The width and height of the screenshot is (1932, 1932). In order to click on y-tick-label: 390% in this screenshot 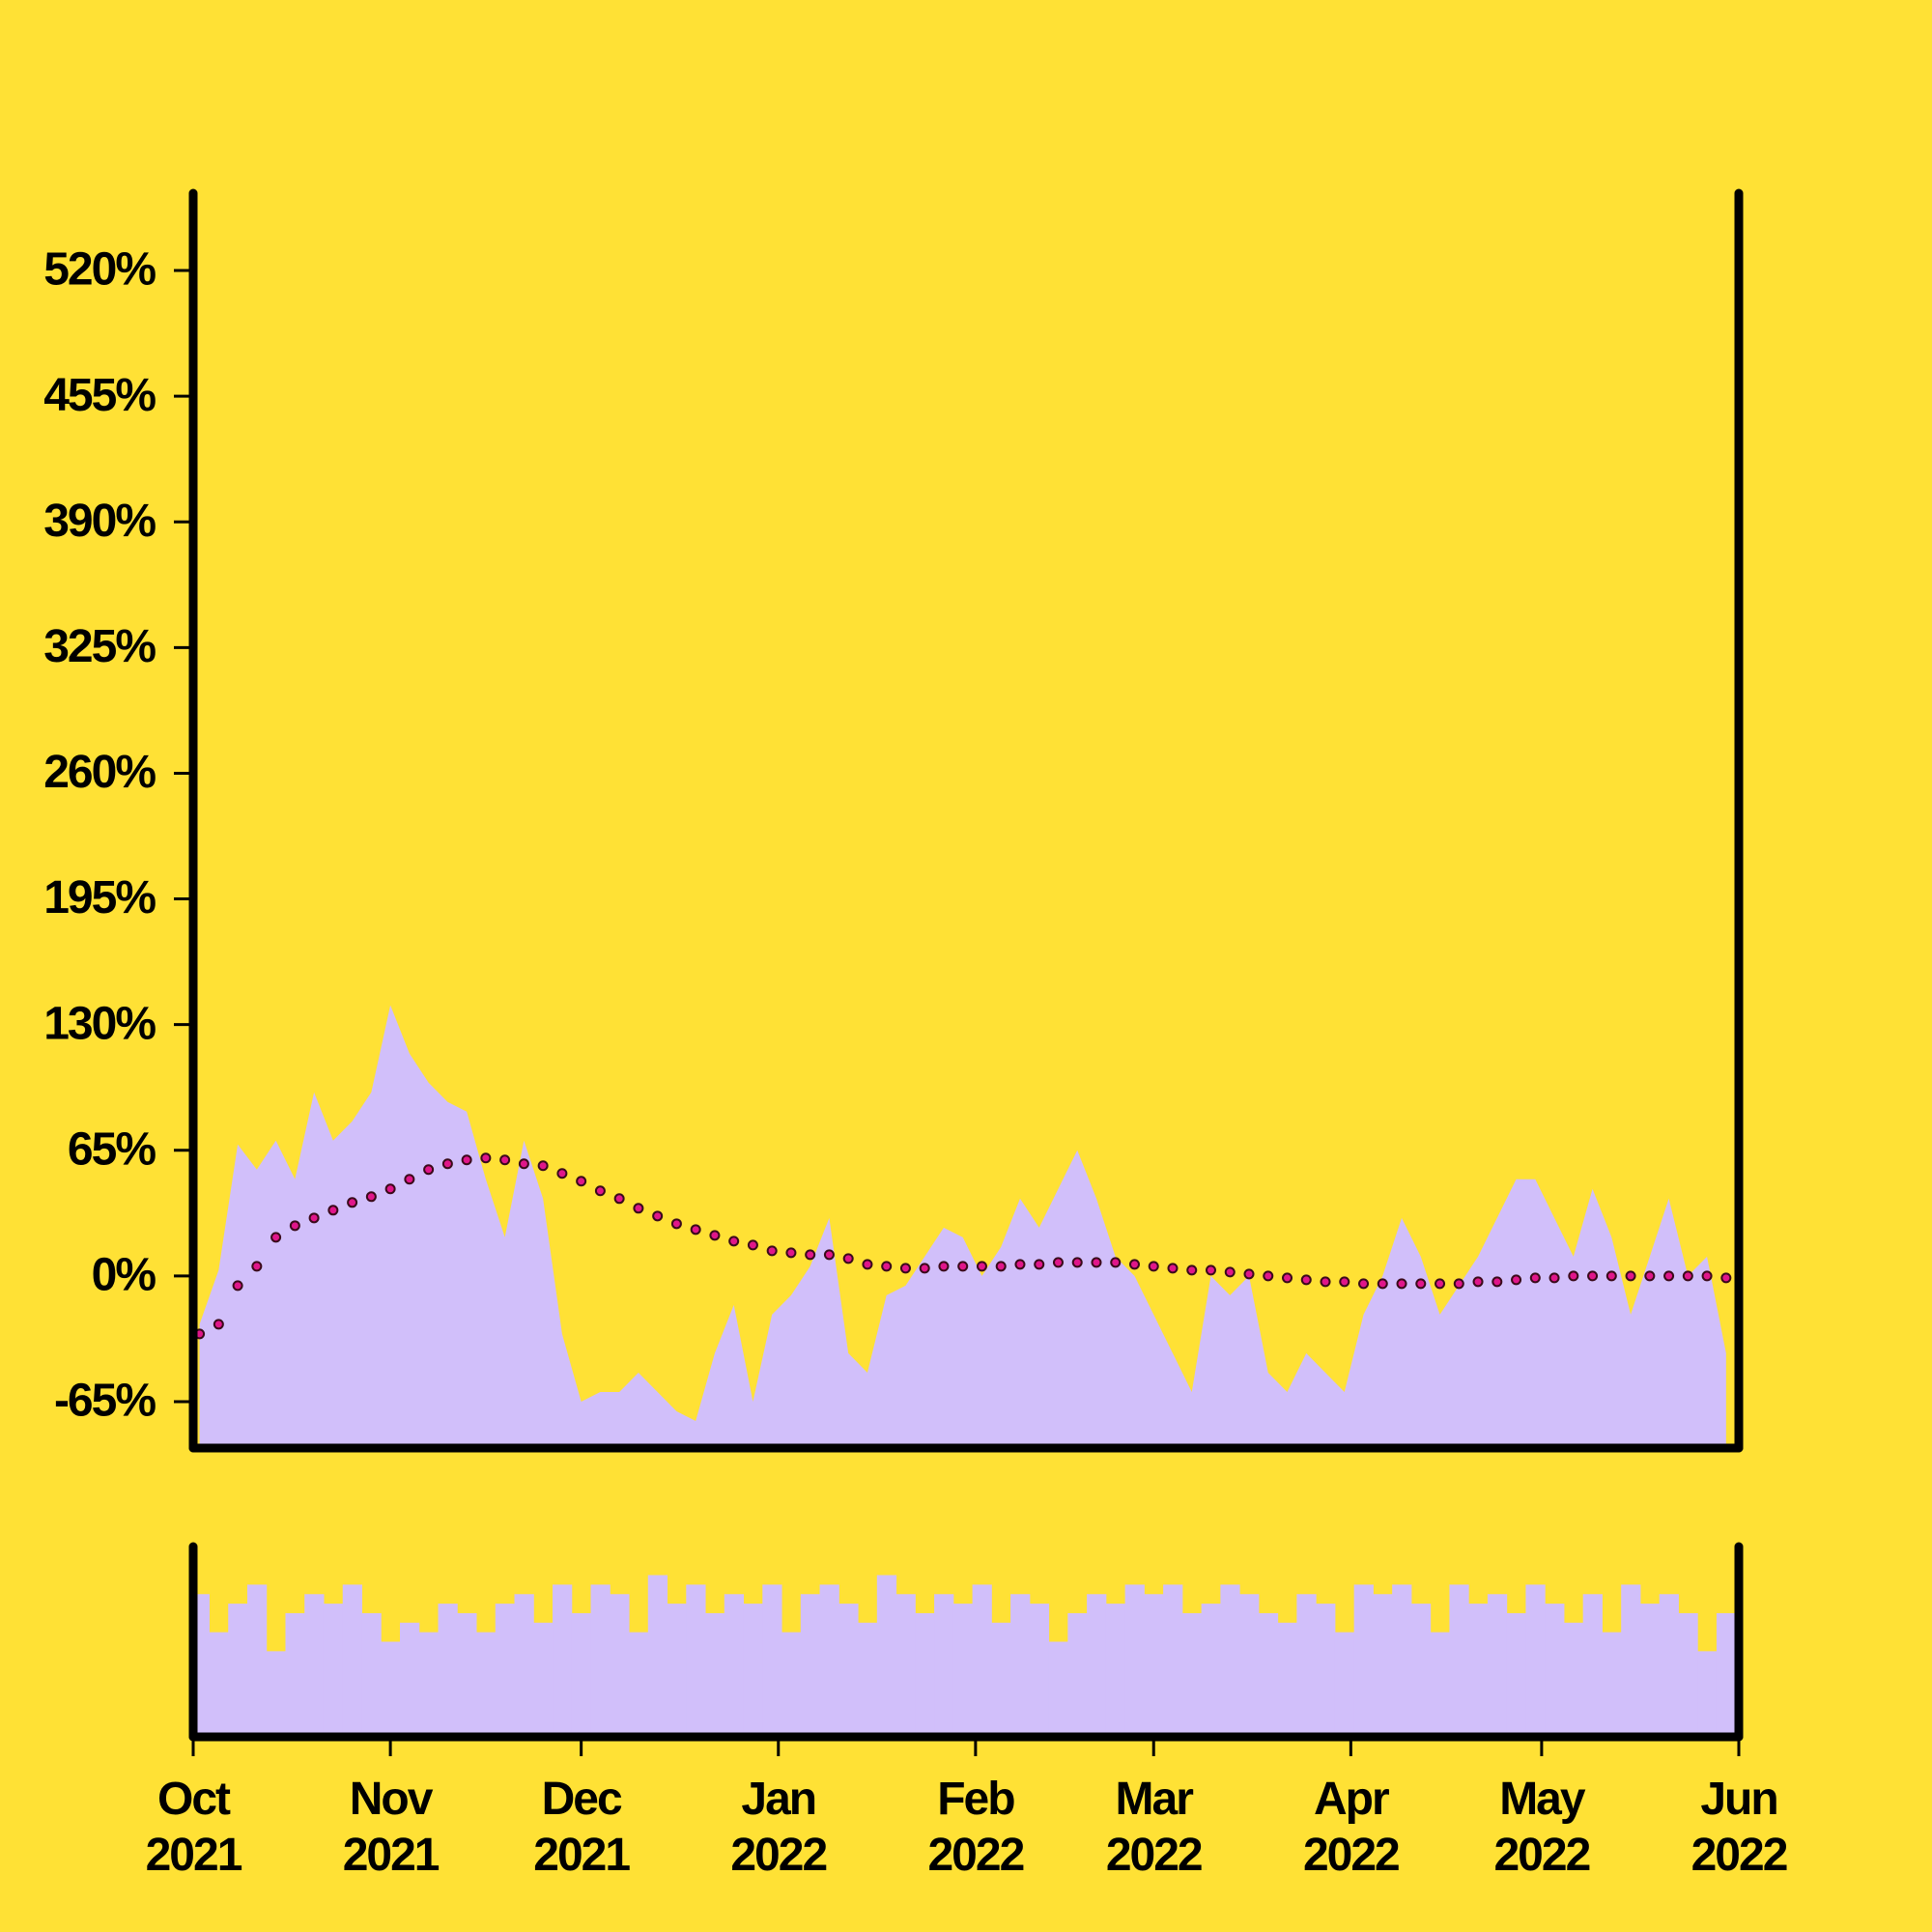, I will do `click(99, 521)`.